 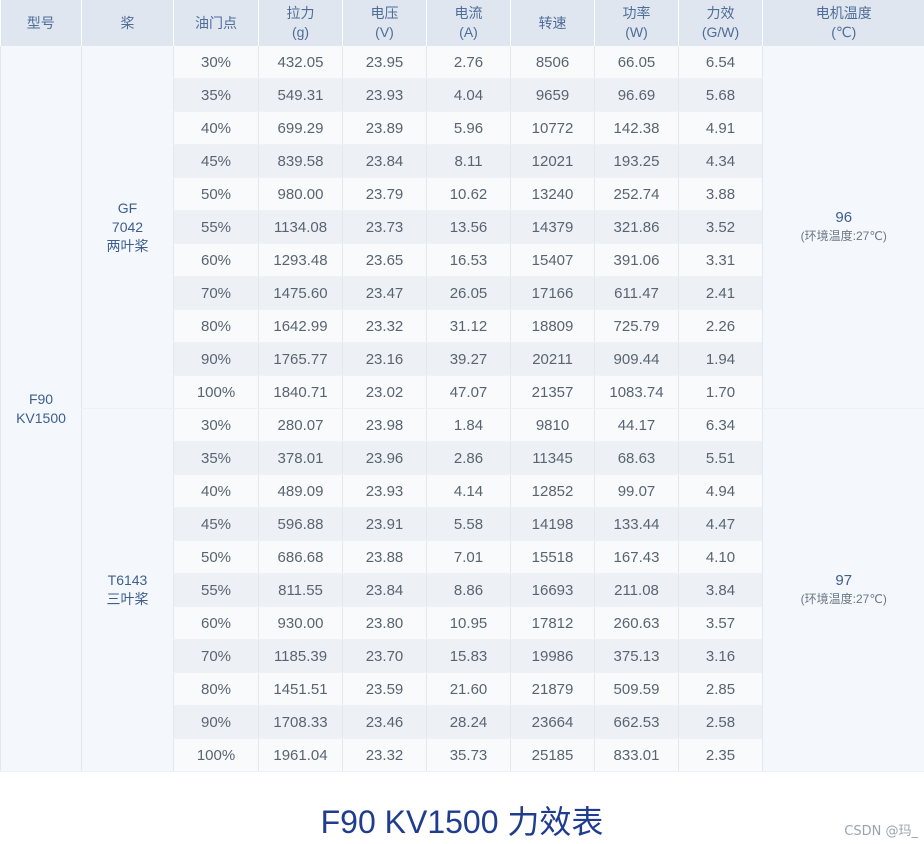 I want to click on current-cell: 35.73, so click(x=468, y=755).